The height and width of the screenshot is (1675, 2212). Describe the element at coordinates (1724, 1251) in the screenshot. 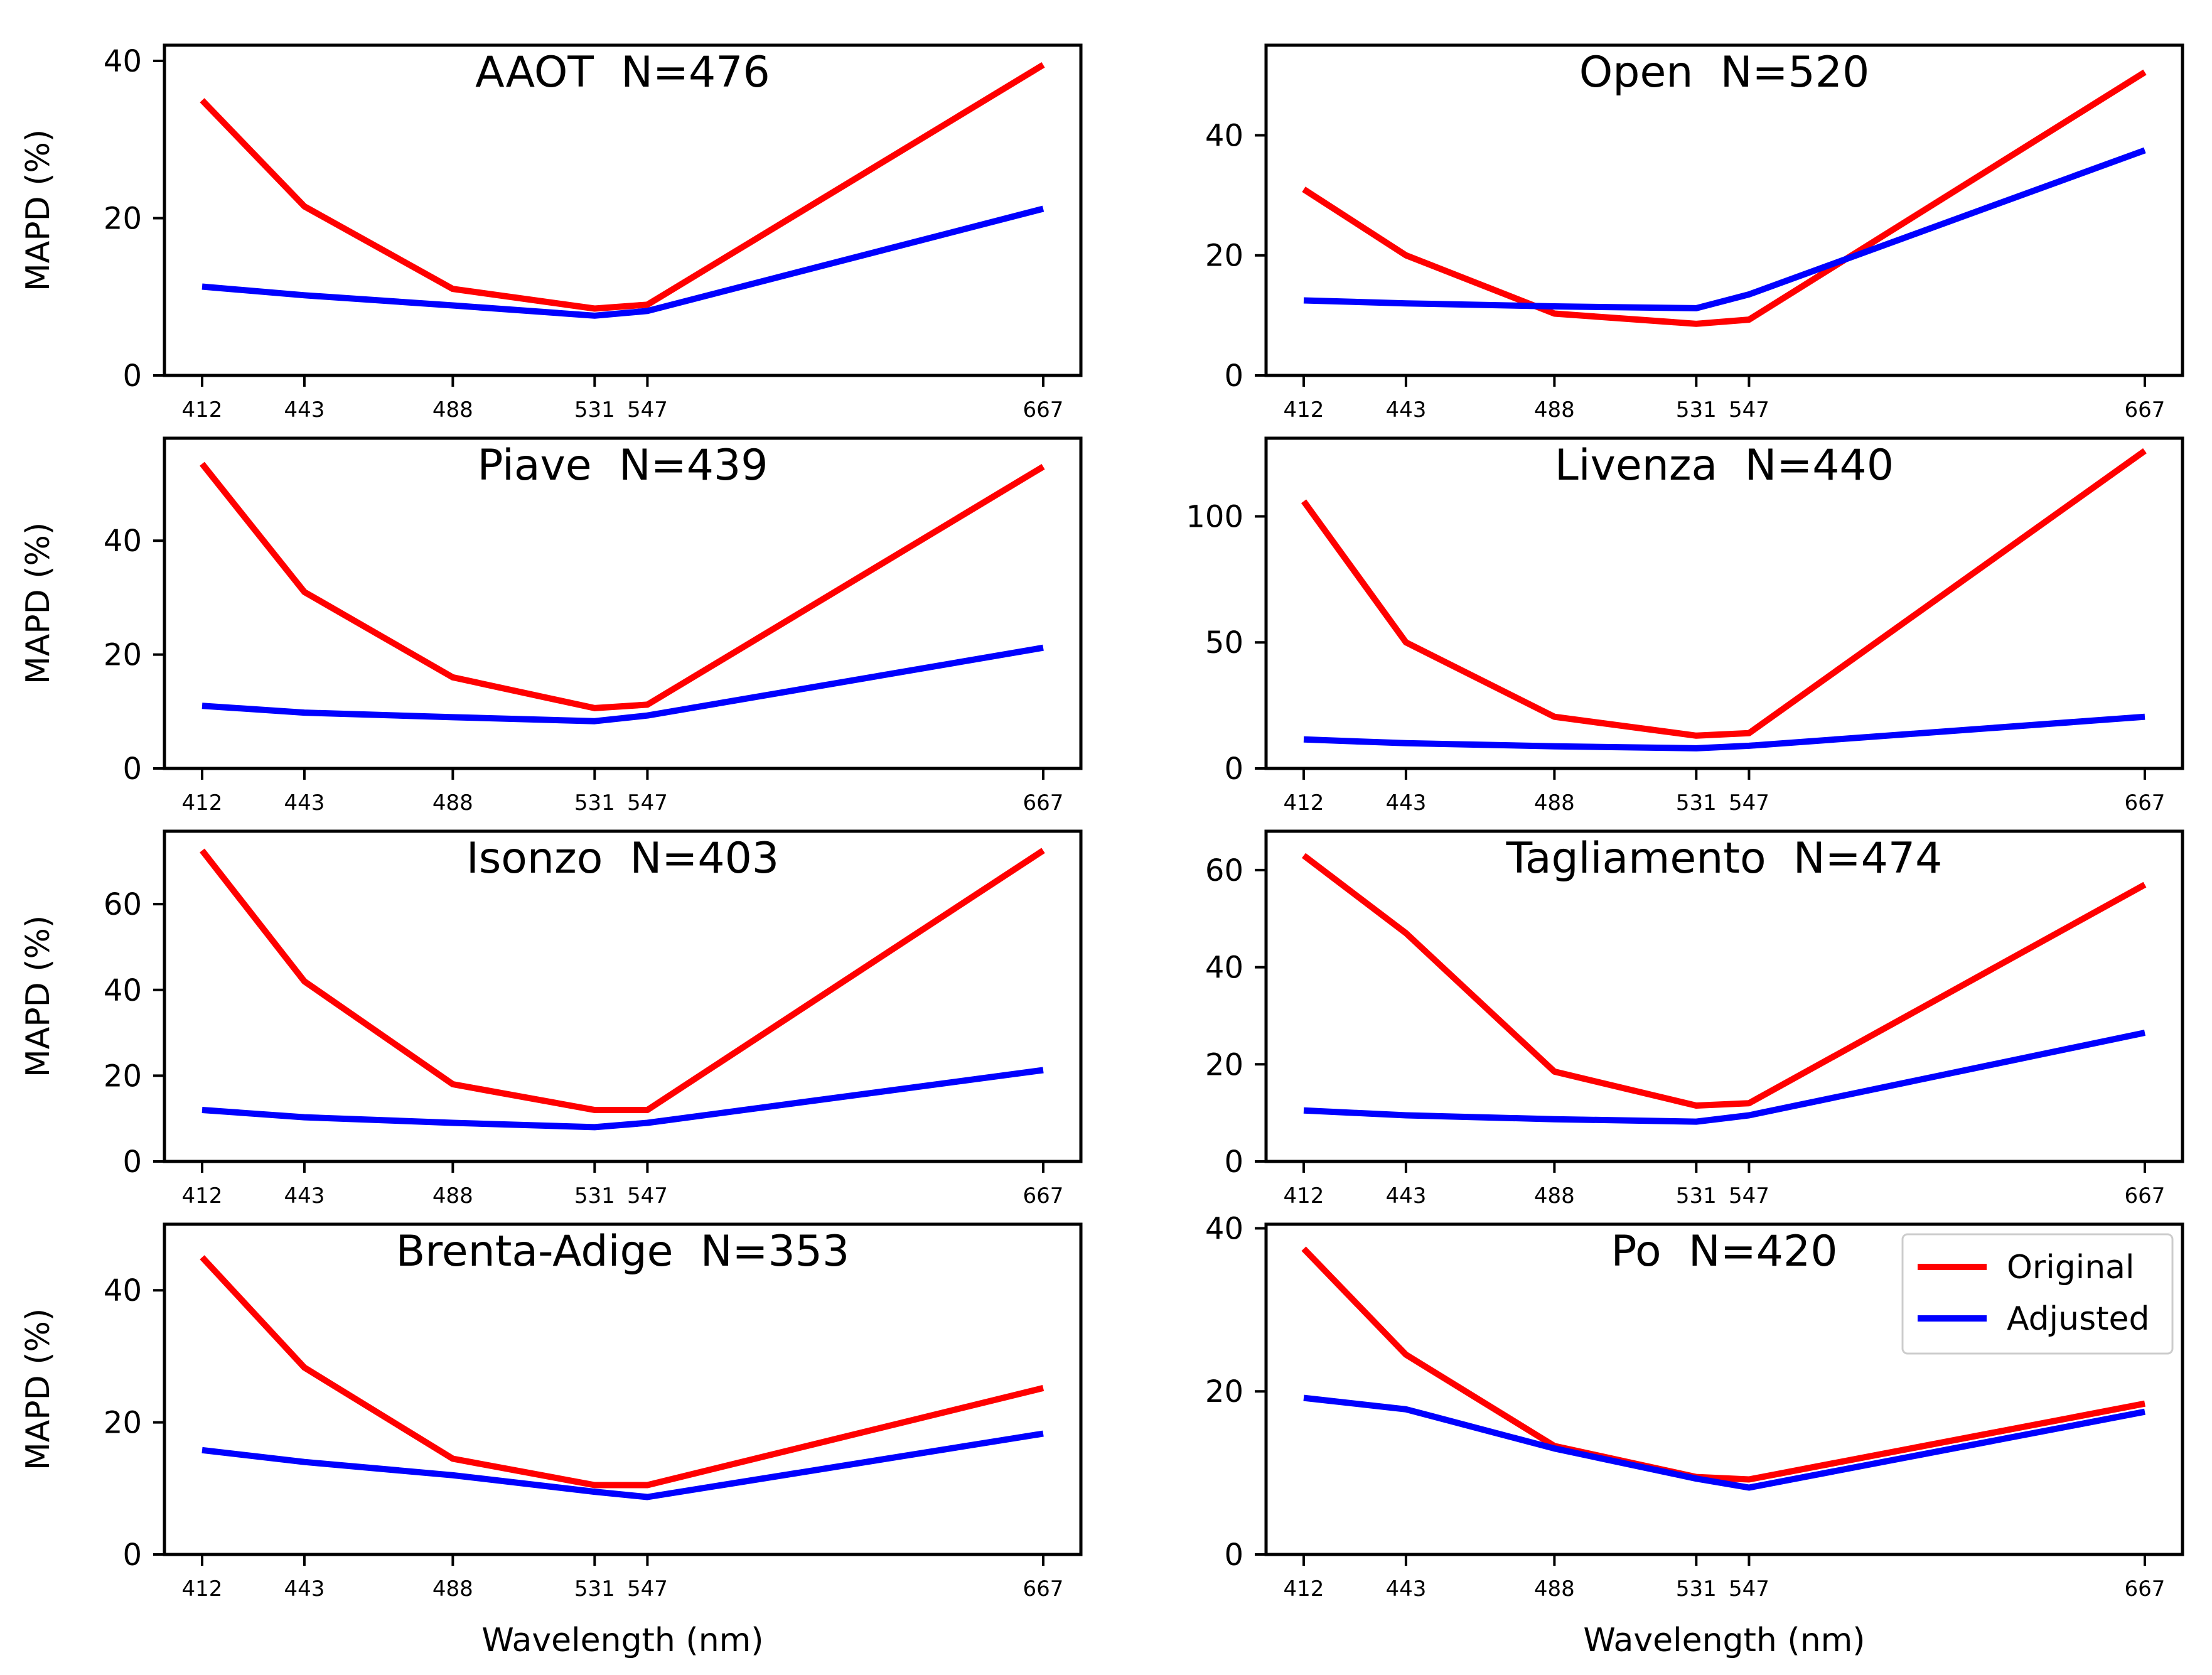

I see `panel-title: Po N=420` at that location.